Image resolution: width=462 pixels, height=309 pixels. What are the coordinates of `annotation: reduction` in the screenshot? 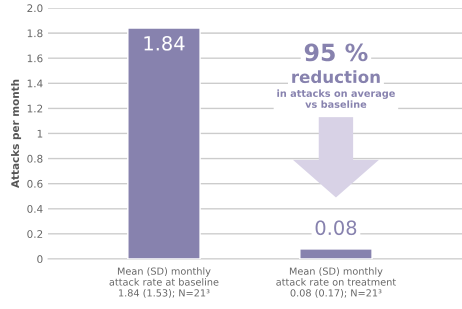 It's located at (336, 77).